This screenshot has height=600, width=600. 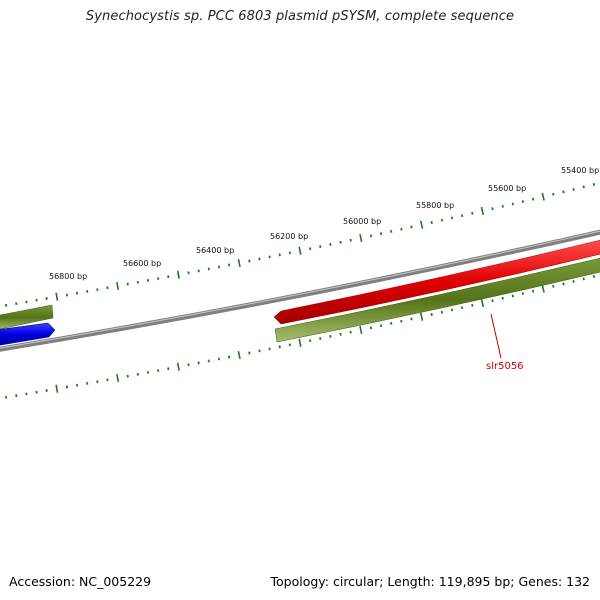 What do you see at coordinates (289, 236) in the screenshot?
I see `scale-label: 56200 bp` at bounding box center [289, 236].